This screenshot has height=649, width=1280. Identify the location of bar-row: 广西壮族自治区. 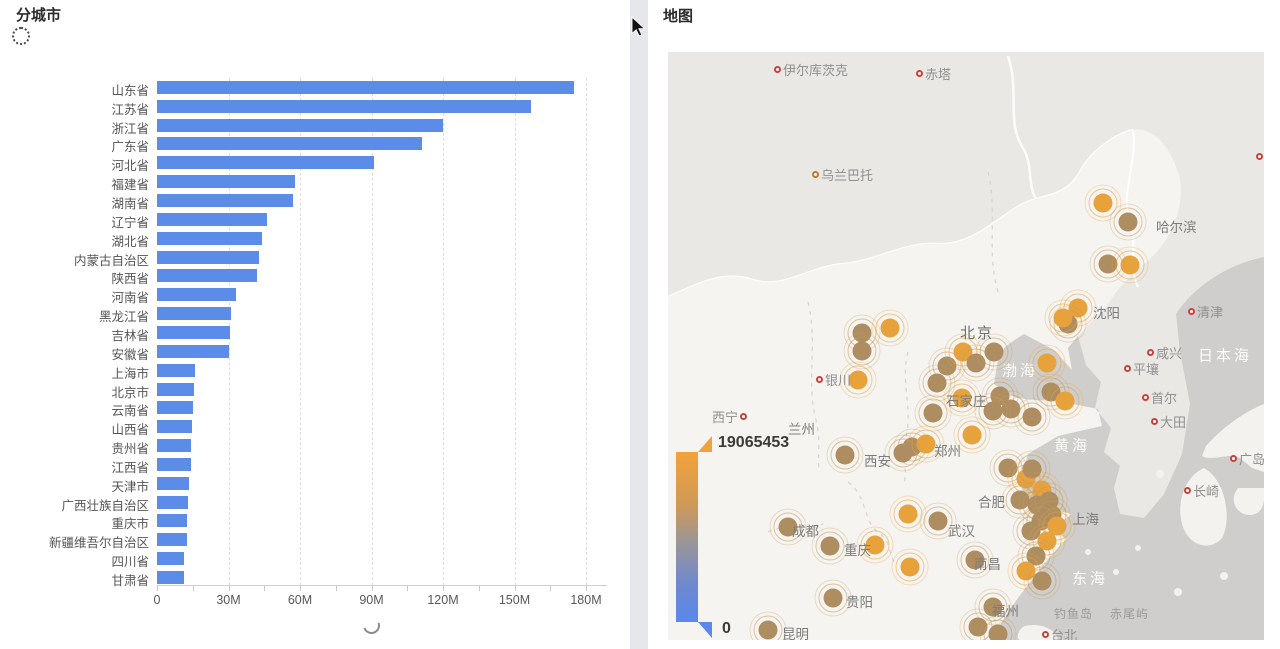
(315, 503).